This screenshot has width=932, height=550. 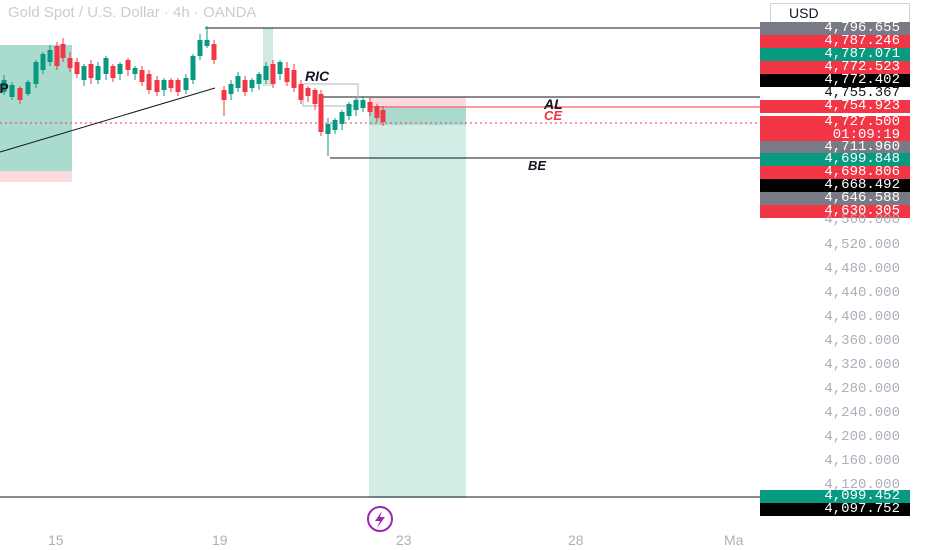 I want to click on price-label: 4,754.923, so click(x=835, y=106).